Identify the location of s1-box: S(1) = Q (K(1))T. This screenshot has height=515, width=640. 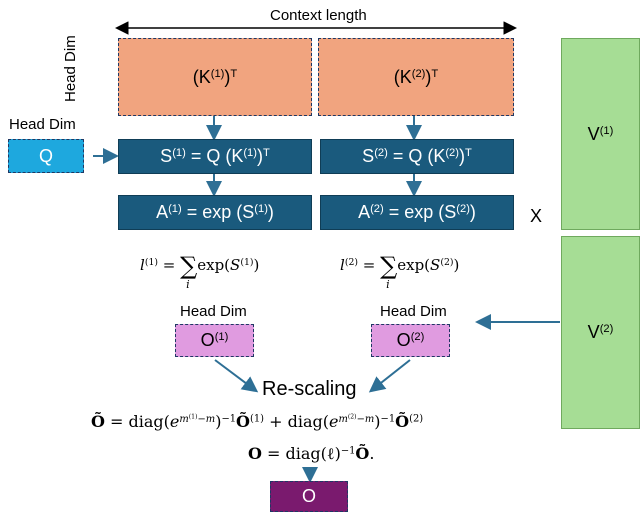
(215, 156).